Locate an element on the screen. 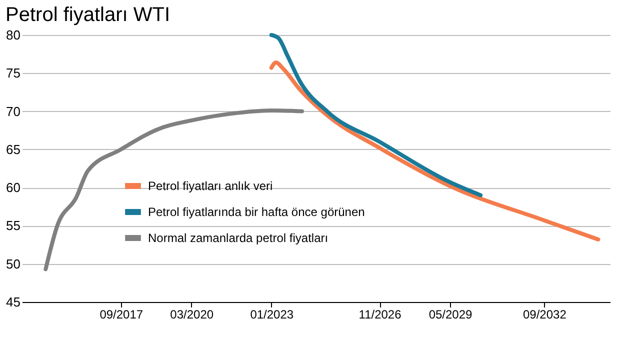  y-tick-label: 50 is located at coordinates (13, 264).